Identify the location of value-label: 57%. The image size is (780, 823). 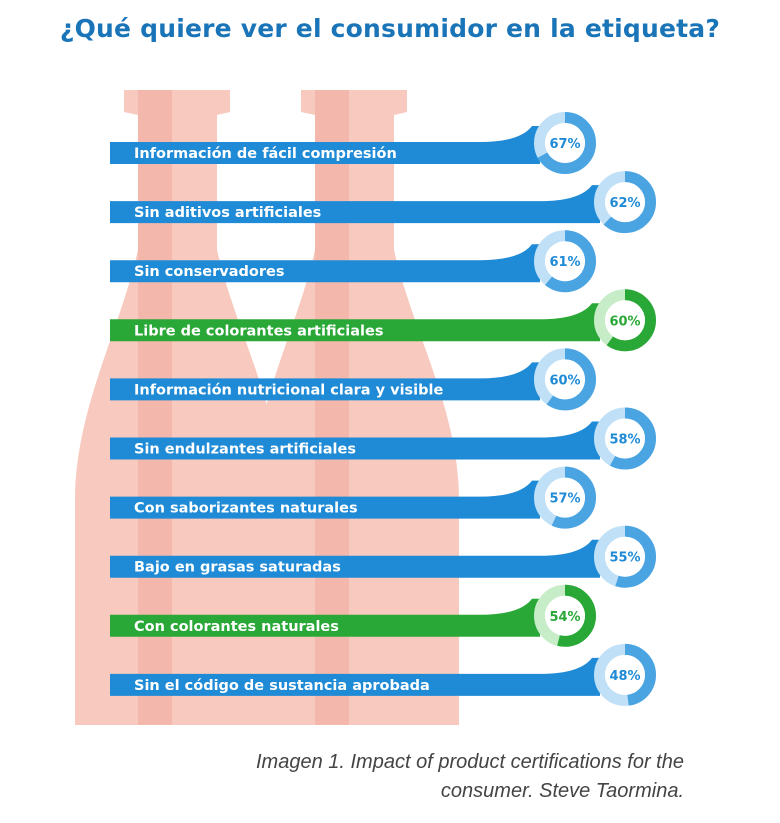
(564, 499).